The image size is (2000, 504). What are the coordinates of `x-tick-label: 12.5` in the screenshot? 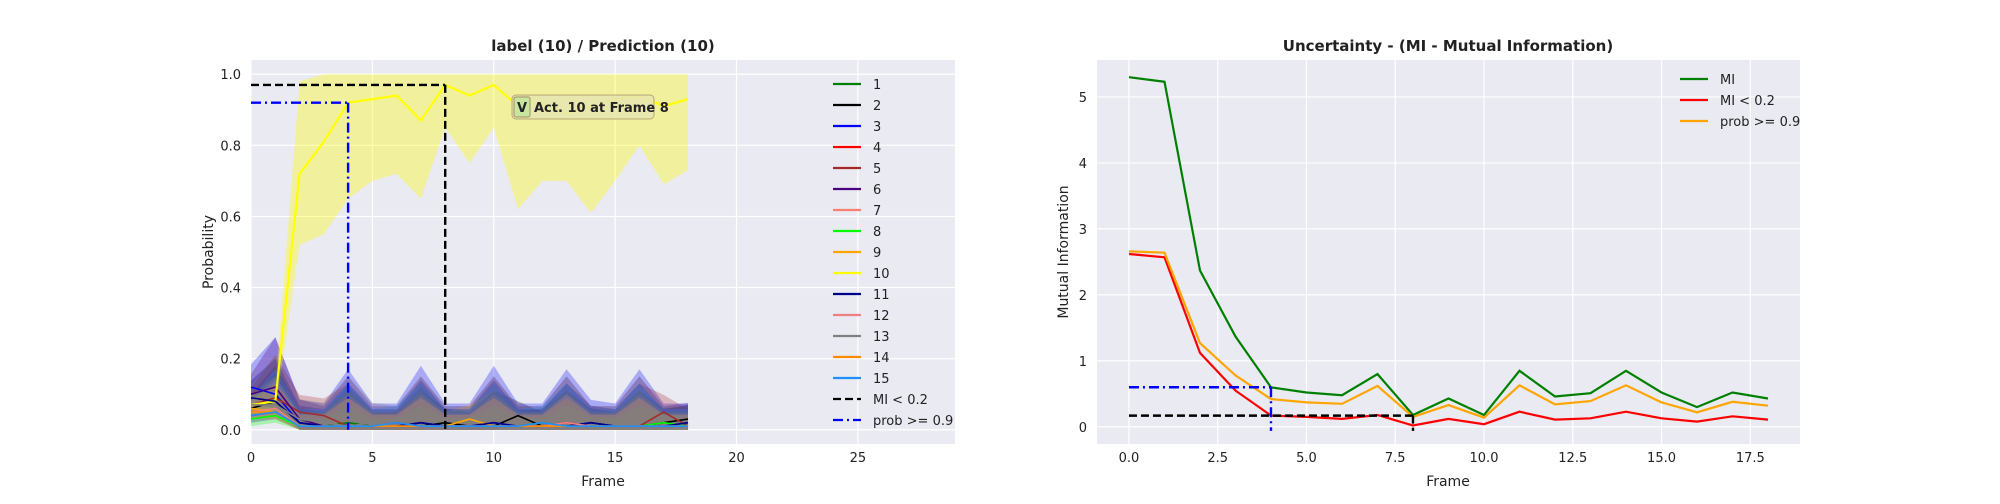 It's located at (1572, 458).